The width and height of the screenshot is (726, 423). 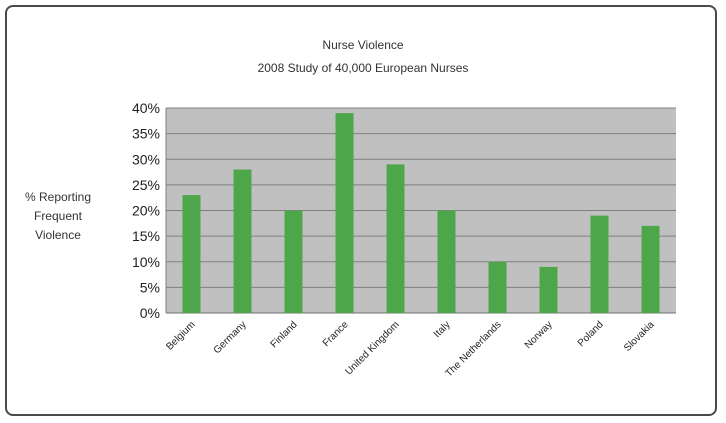 What do you see at coordinates (293, 261) in the screenshot?
I see `bar-finland` at bounding box center [293, 261].